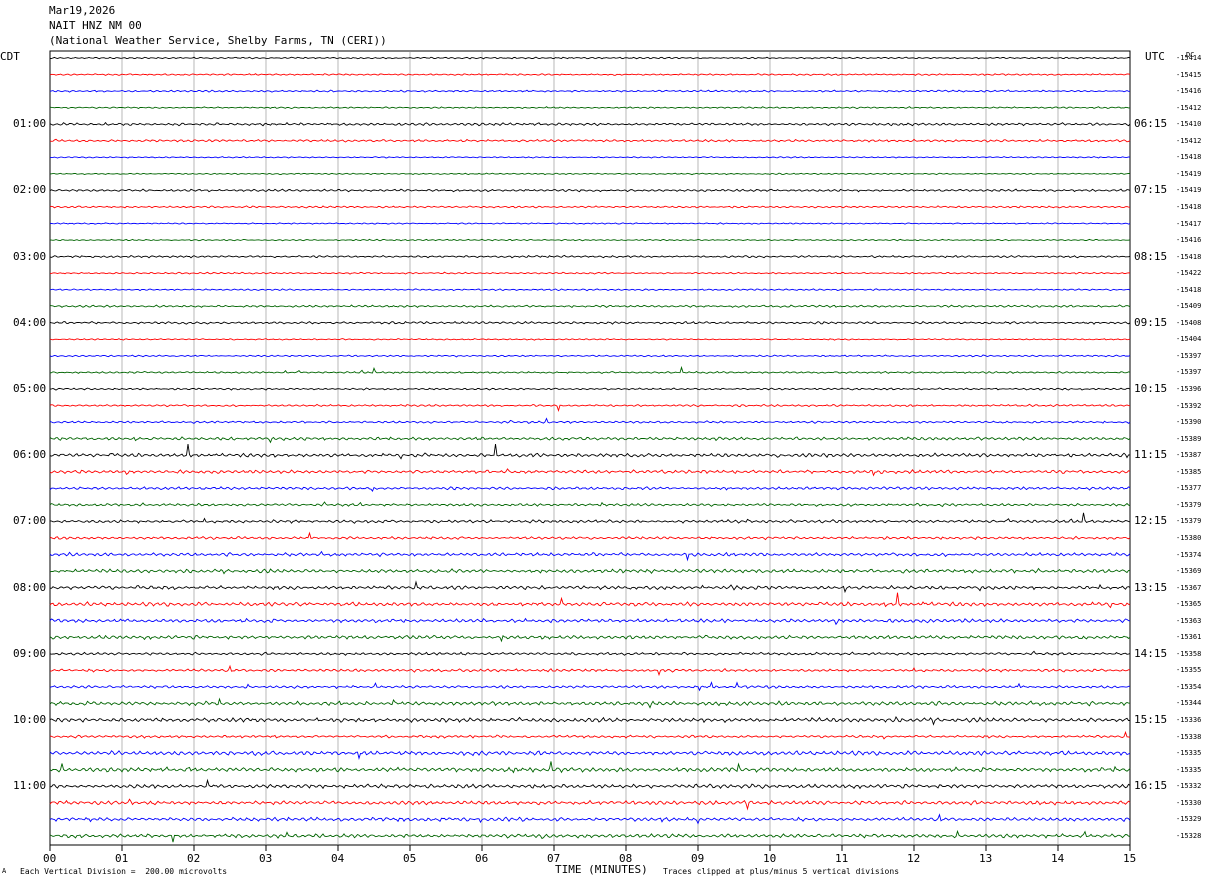 This screenshot has height=886, width=1210. I want to click on cdt-hour-label: 06:00, so click(30, 455).